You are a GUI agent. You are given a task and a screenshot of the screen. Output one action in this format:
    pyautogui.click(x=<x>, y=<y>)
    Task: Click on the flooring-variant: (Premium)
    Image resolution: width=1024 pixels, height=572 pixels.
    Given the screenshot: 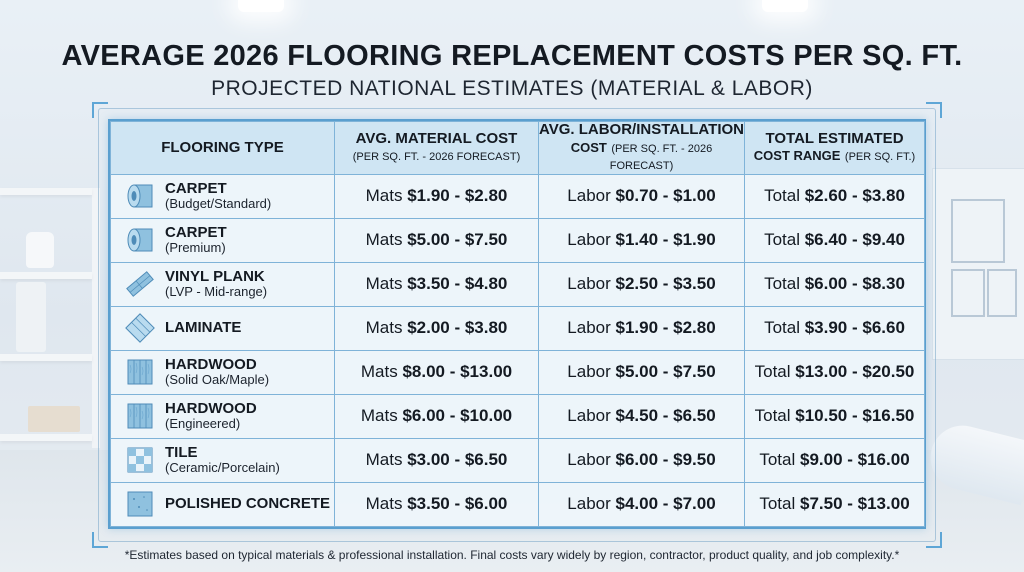 What is the action you would take?
    pyautogui.click(x=195, y=248)
    